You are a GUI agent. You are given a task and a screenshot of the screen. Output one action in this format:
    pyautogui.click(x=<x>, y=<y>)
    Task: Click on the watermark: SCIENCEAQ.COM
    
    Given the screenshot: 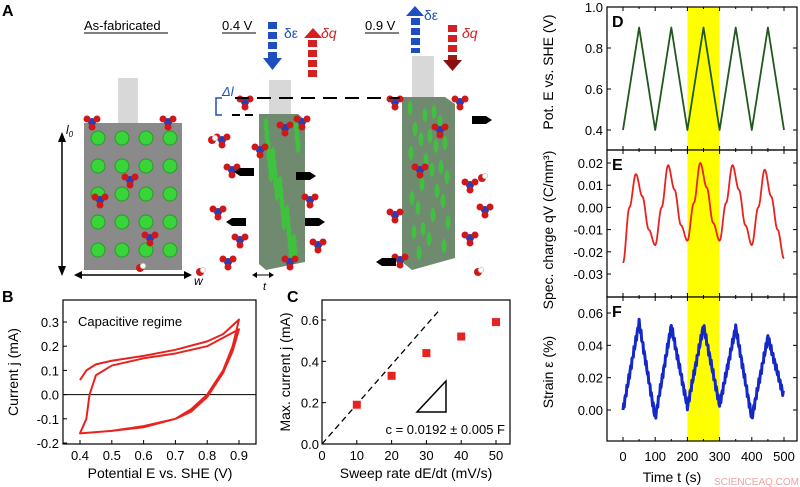 What is the action you would take?
    pyautogui.click(x=756, y=482)
    